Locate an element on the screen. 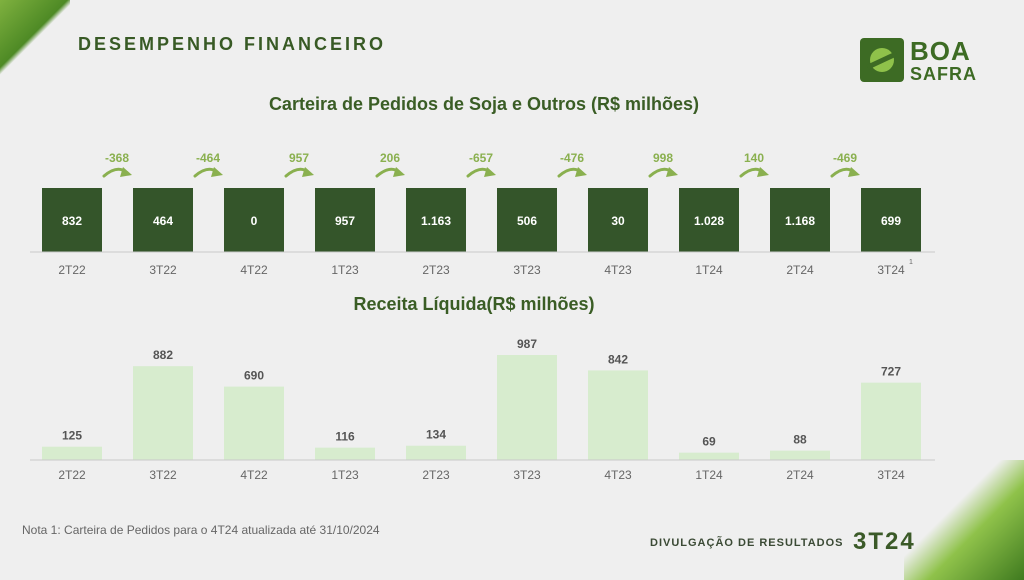 This screenshot has height=580, width=1024. orders-tick-label: 2T24 is located at coordinates (800, 270).